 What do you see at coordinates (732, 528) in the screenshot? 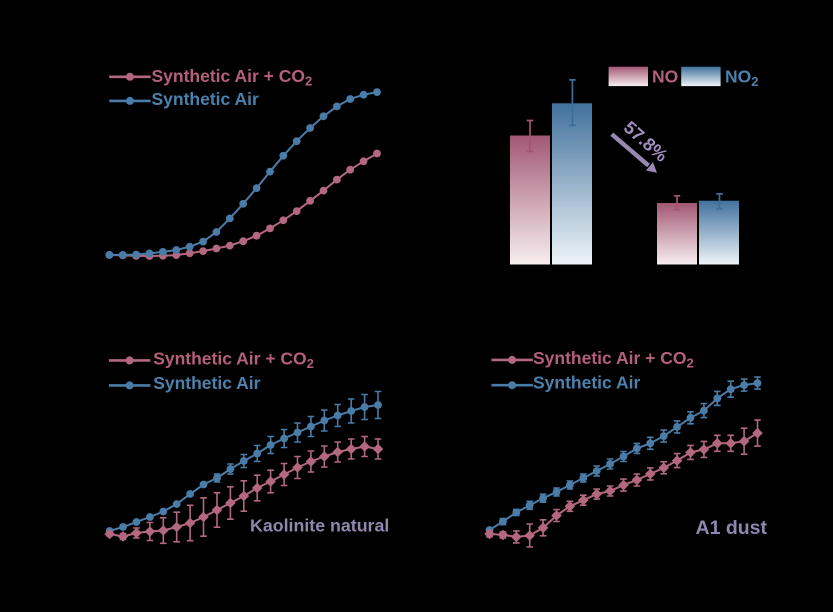
I see `svg-text: A1 dust` at bounding box center [732, 528].